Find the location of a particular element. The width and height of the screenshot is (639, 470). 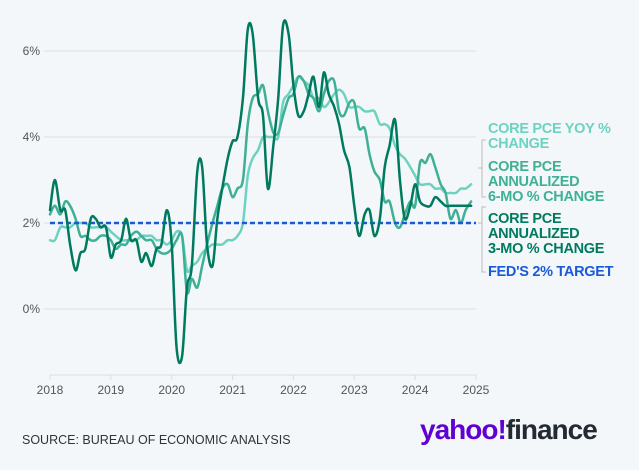

x-tick-label: 2021 is located at coordinates (232, 390).